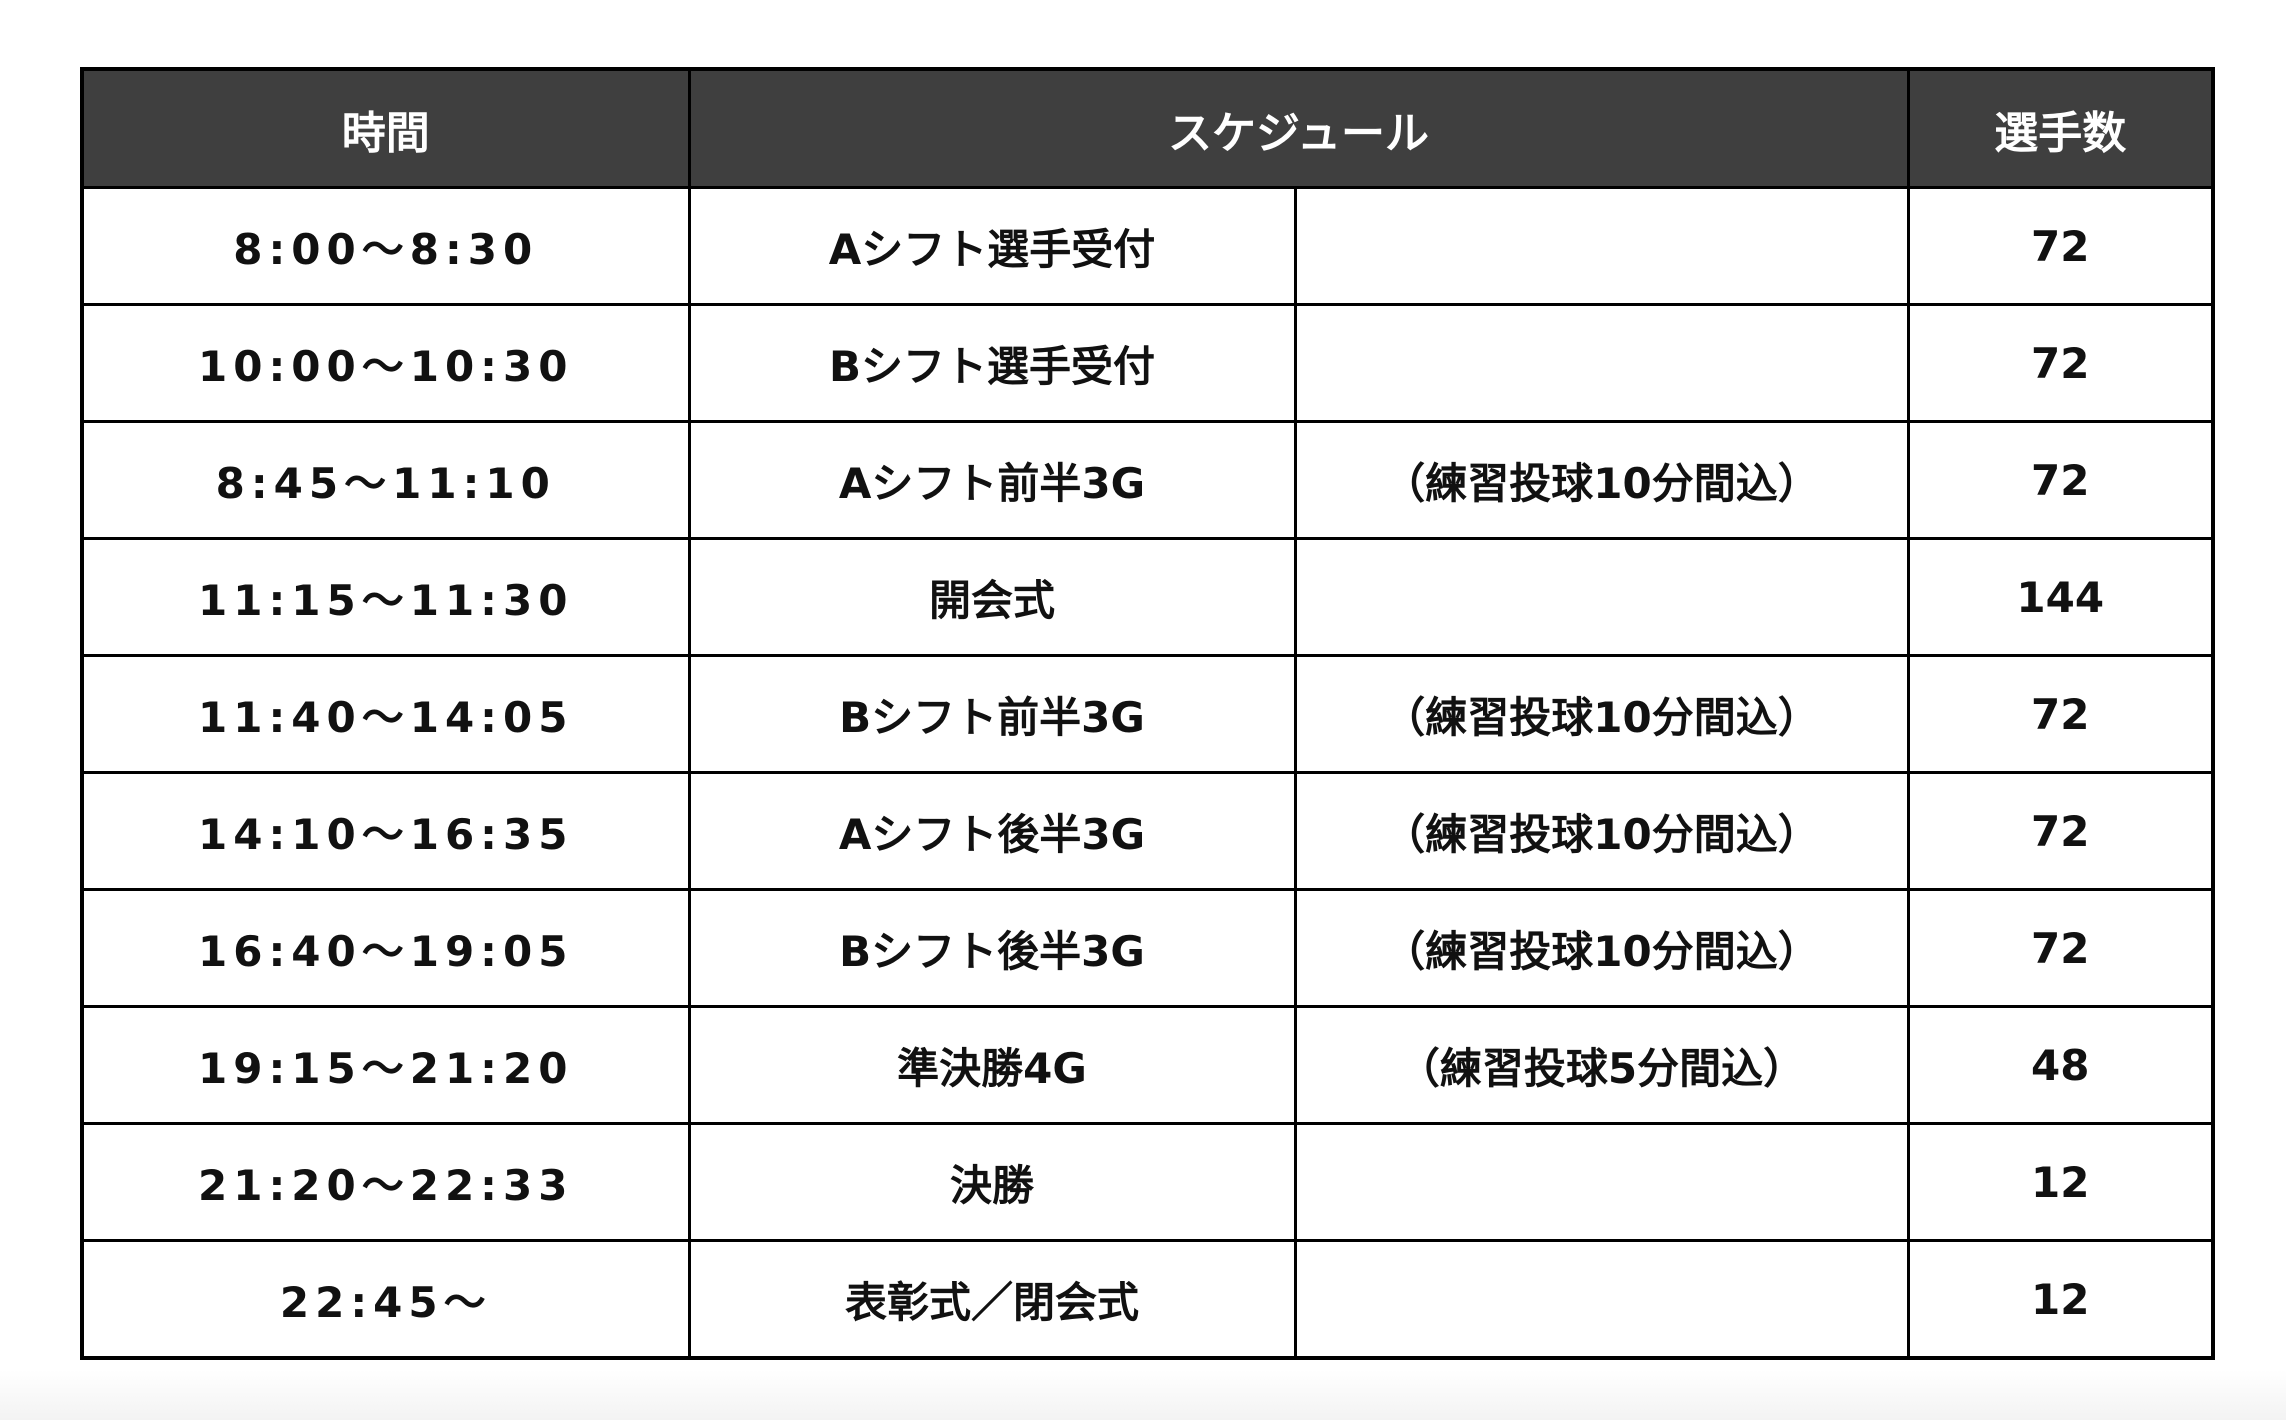 This screenshot has height=1420, width=2286. Describe the element at coordinates (385, 597) in the screenshot. I see `time-cell: 11:15〜11:30` at that location.